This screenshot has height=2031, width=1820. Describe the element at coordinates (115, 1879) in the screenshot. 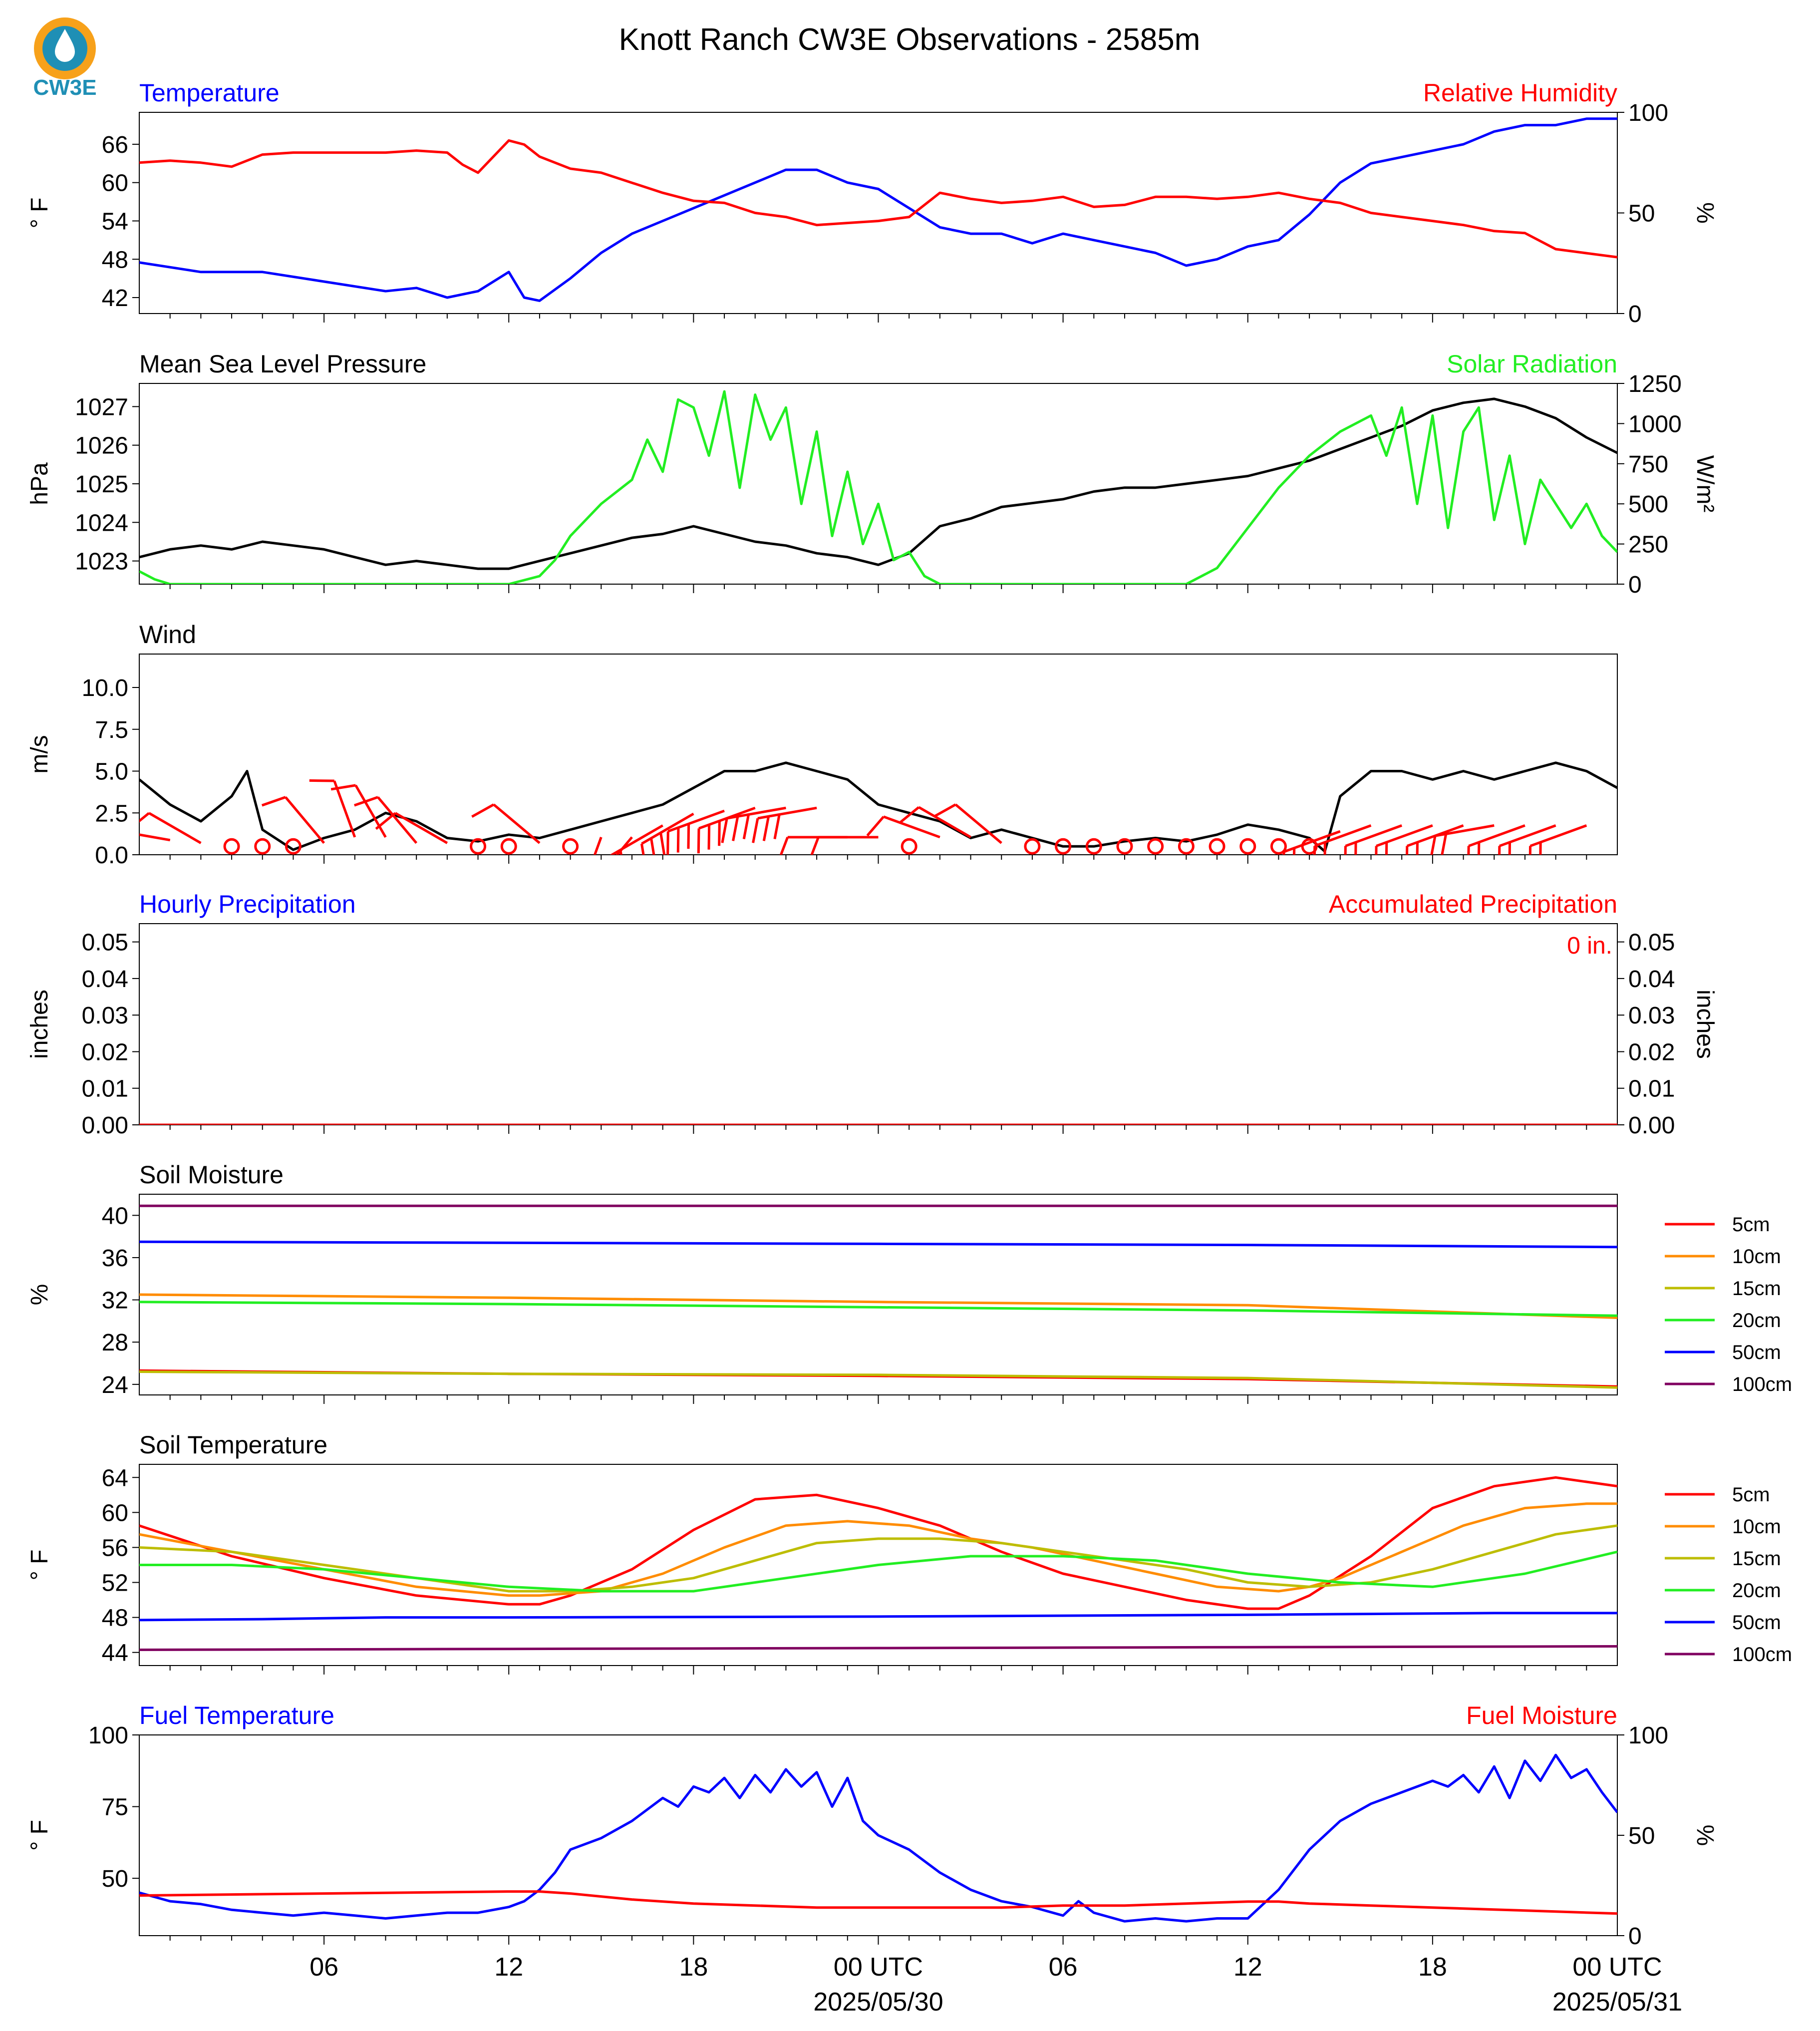

I see `y-tick-label-left: 50` at that location.